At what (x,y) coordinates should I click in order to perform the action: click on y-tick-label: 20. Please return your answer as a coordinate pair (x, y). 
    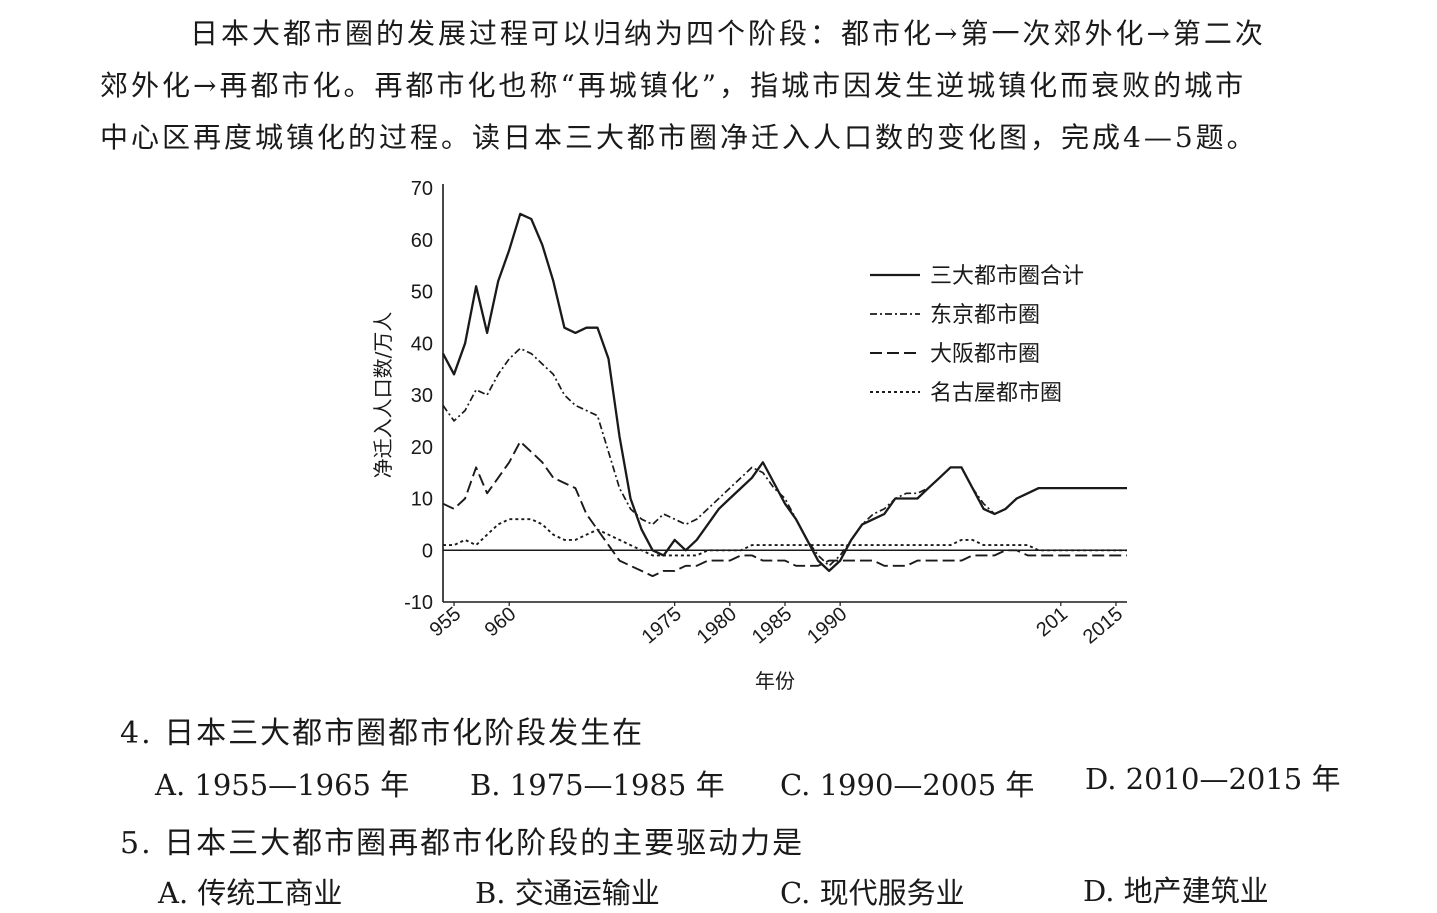
    Looking at the image, I should click on (422, 448).